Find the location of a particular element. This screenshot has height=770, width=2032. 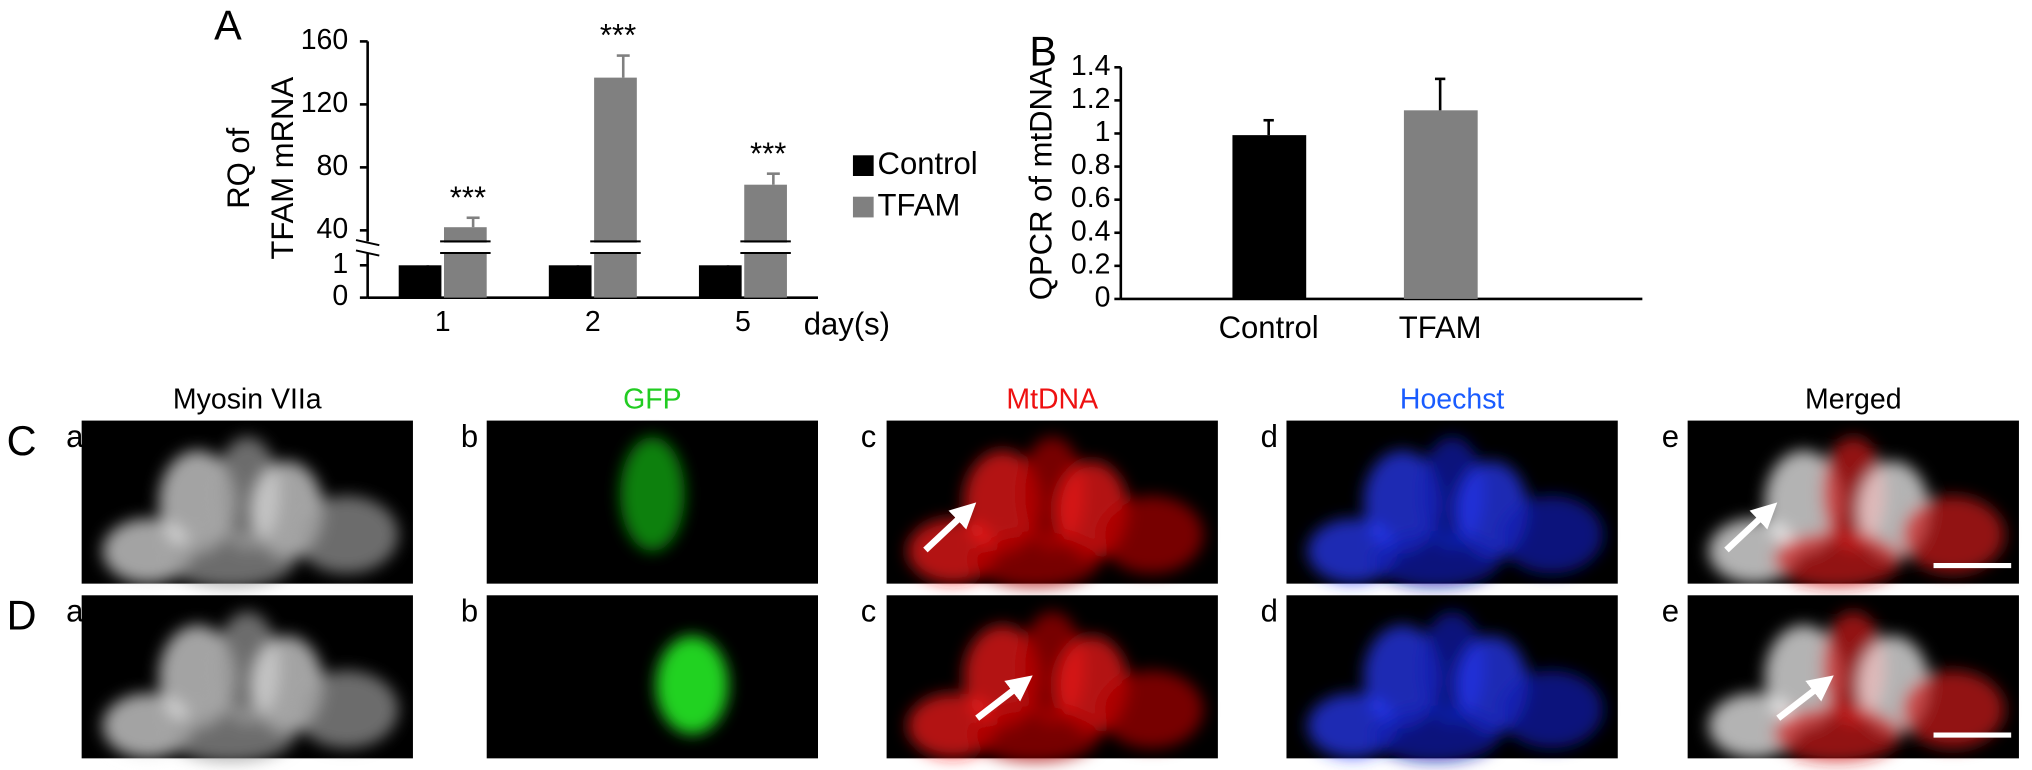

micrograph is located at coordinates (652, 677).